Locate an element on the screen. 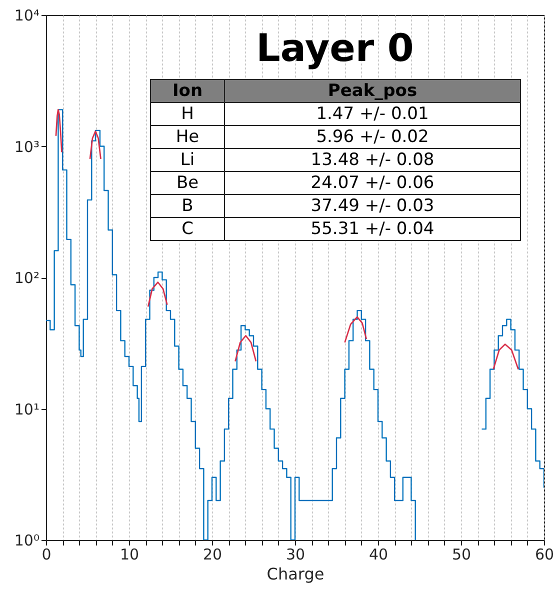 Image resolution: width=556 pixels, height=593 pixels. x-tick-label: 30 is located at coordinates (296, 555).